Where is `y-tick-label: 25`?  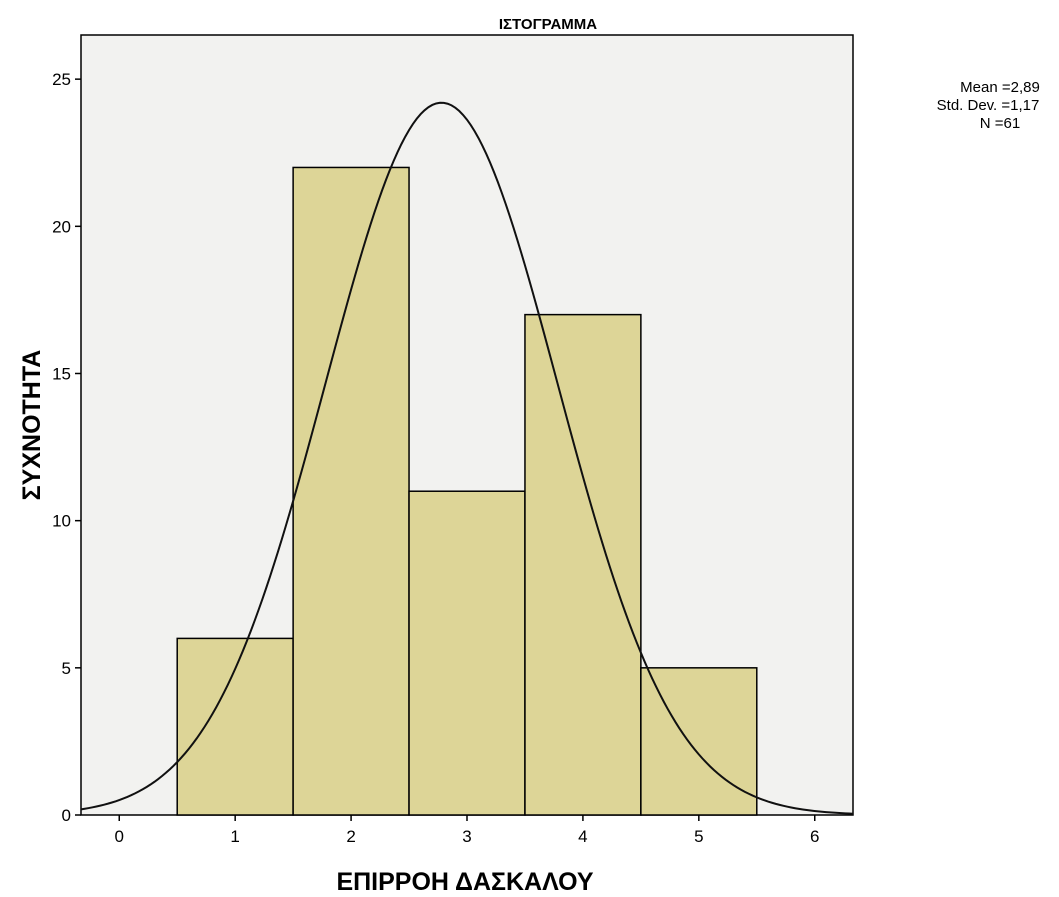
y-tick-label: 25 is located at coordinates (61, 79).